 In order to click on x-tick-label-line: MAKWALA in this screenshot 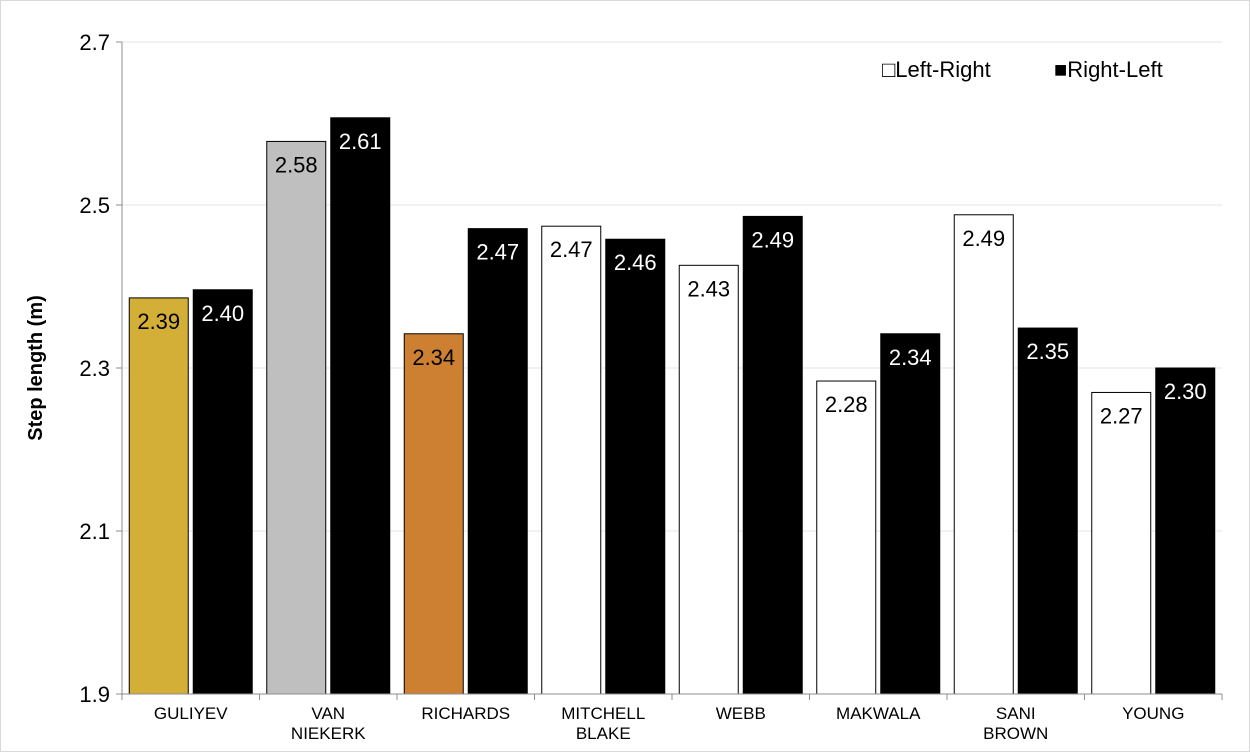, I will do `click(878, 713)`.